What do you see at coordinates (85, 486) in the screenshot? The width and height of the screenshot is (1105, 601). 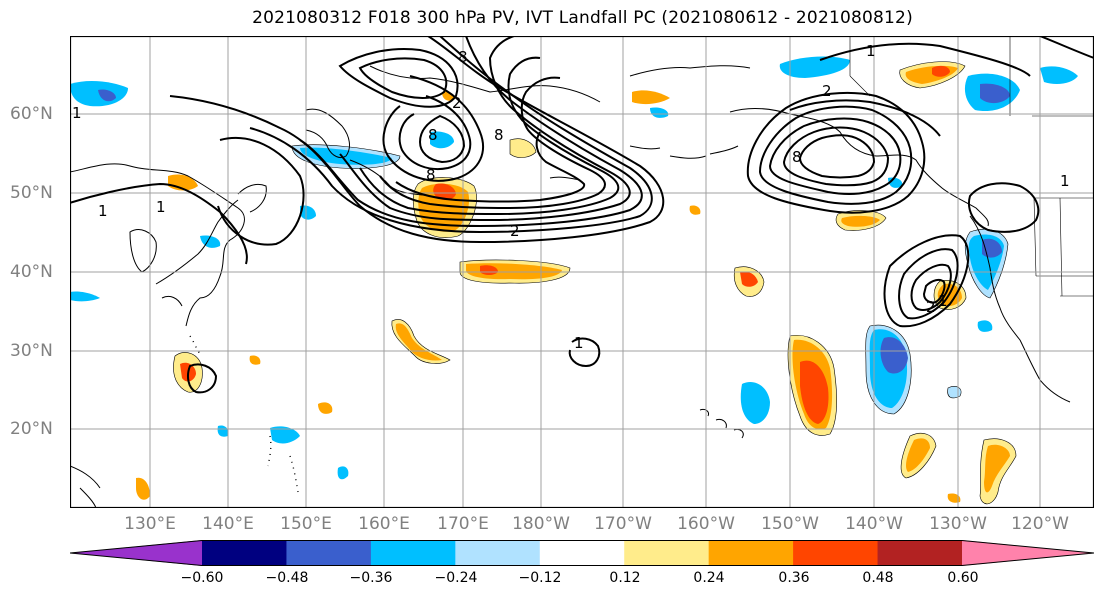 I see `philippines-coastline` at bounding box center [85, 486].